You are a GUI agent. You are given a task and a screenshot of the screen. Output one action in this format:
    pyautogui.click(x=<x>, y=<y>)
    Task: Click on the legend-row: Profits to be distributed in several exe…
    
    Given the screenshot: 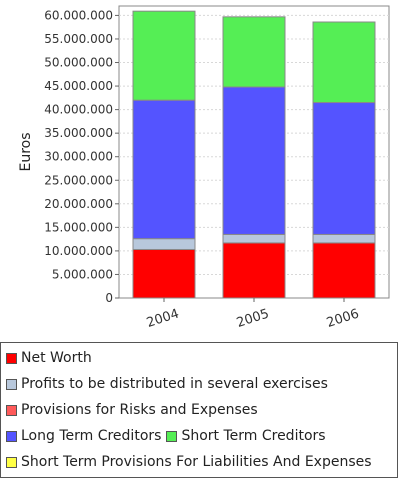 What is the action you would take?
    pyautogui.click(x=169, y=384)
    